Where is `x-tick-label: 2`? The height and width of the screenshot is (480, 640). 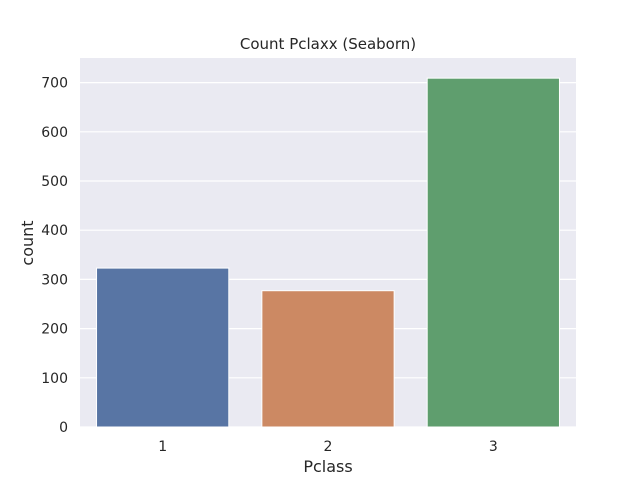
x-tick-label: 2 is located at coordinates (328, 447).